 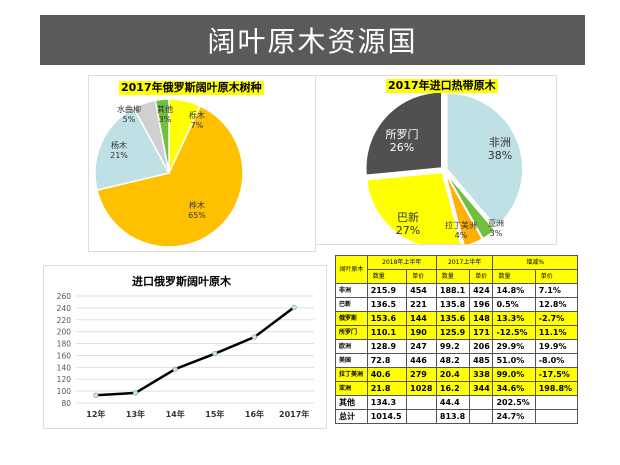 What do you see at coordinates (197, 215) in the screenshot?
I see `slice-value: 65%` at bounding box center [197, 215].